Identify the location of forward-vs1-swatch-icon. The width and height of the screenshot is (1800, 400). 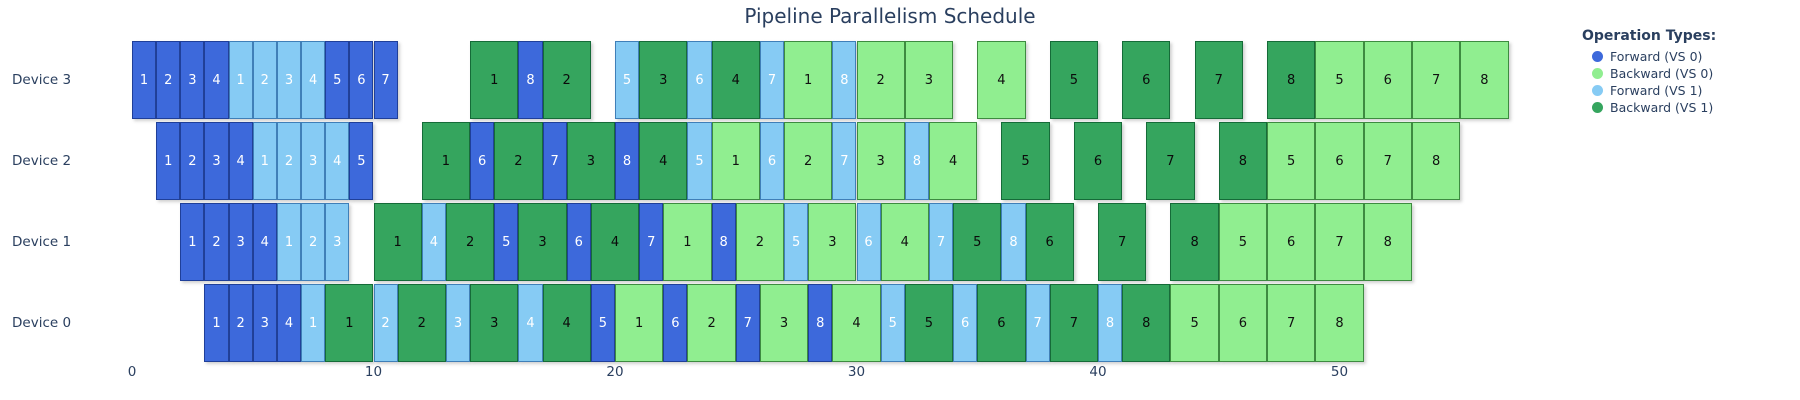
(1597, 90).